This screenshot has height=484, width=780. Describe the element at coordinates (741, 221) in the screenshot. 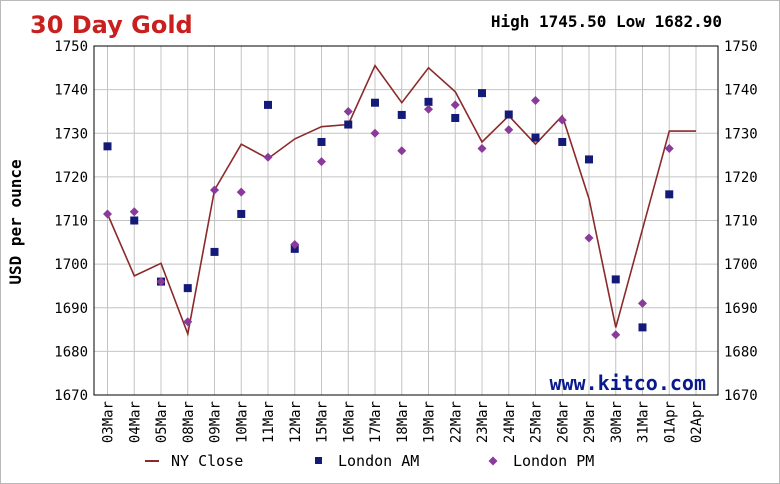

I see `y-ticks-right: 1750 1740 1730 1720 1710 1700 1690 1680 1670` at that location.